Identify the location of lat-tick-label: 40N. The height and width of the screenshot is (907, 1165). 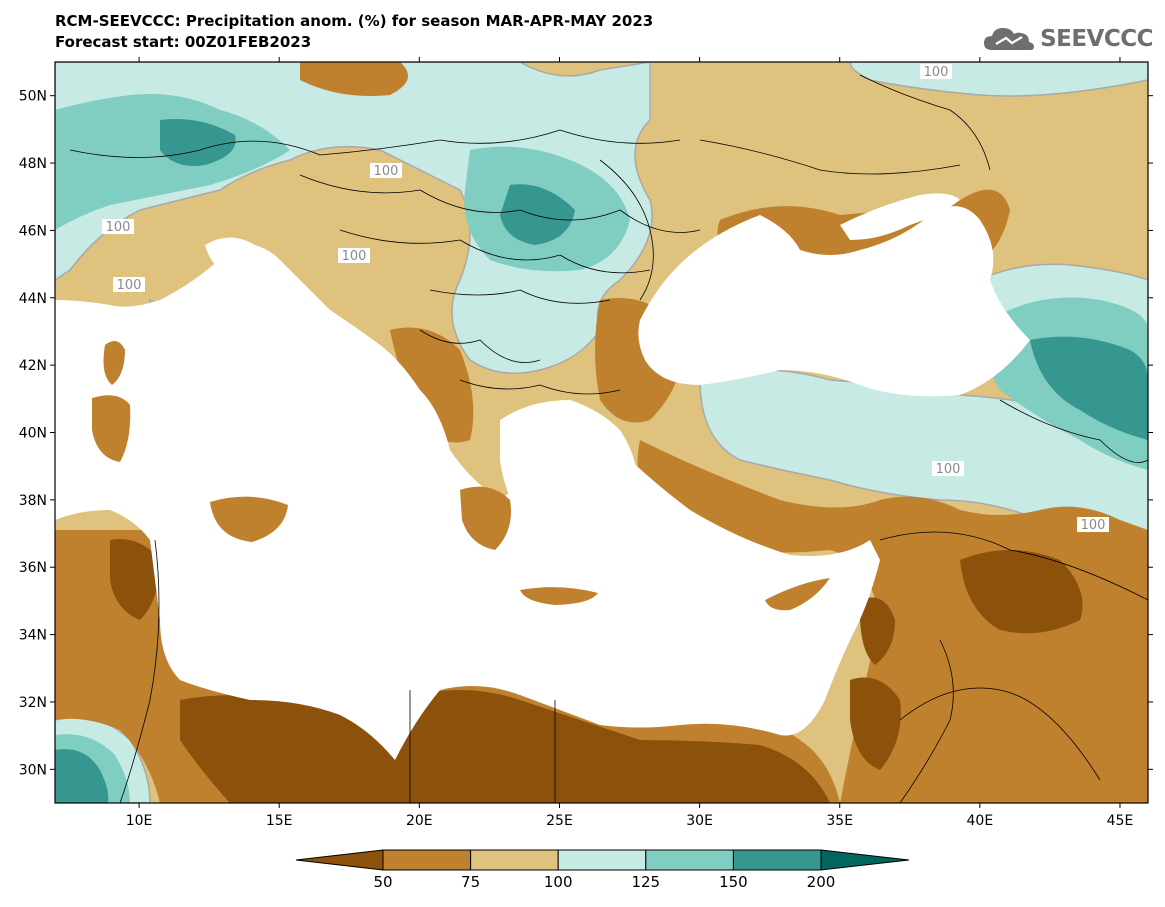
(33, 434).